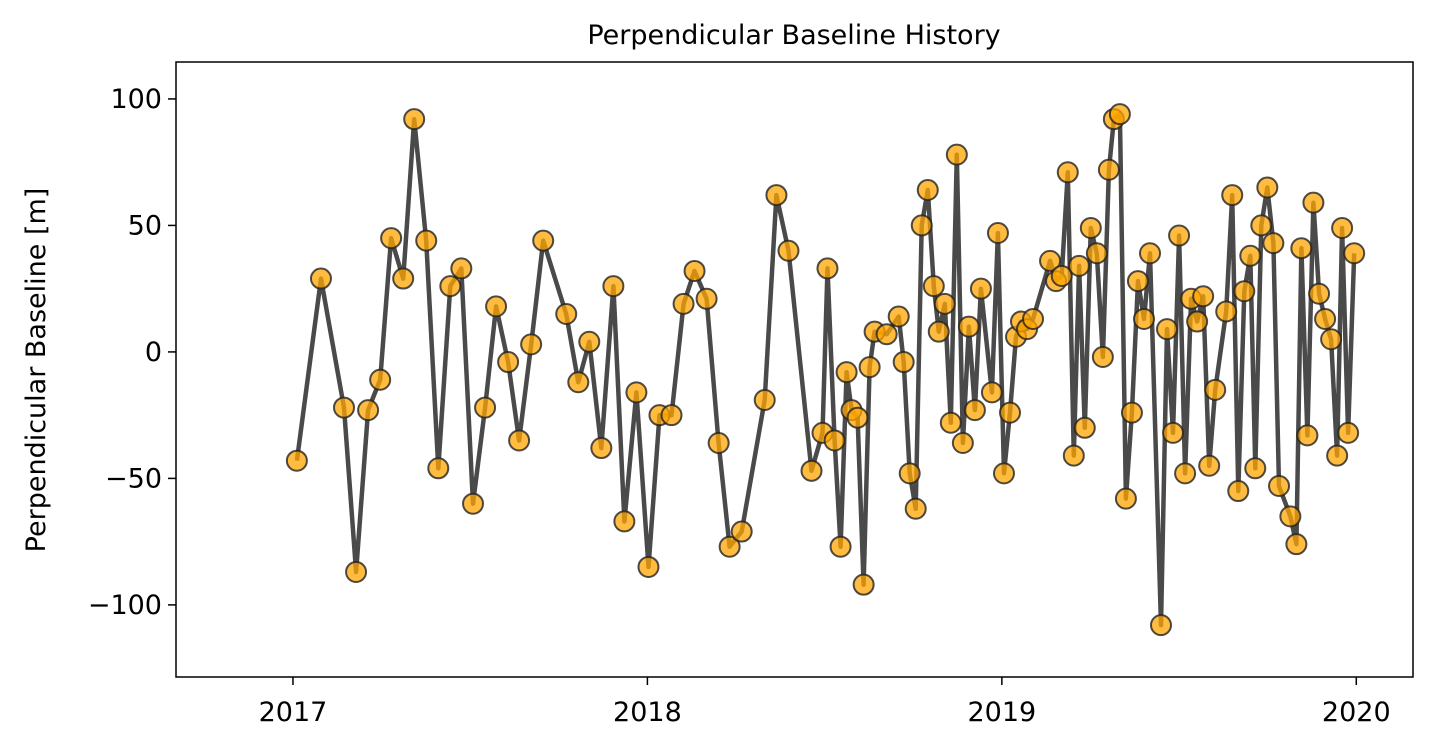  I want to click on x-tick-label: 2019, so click(1001, 712).